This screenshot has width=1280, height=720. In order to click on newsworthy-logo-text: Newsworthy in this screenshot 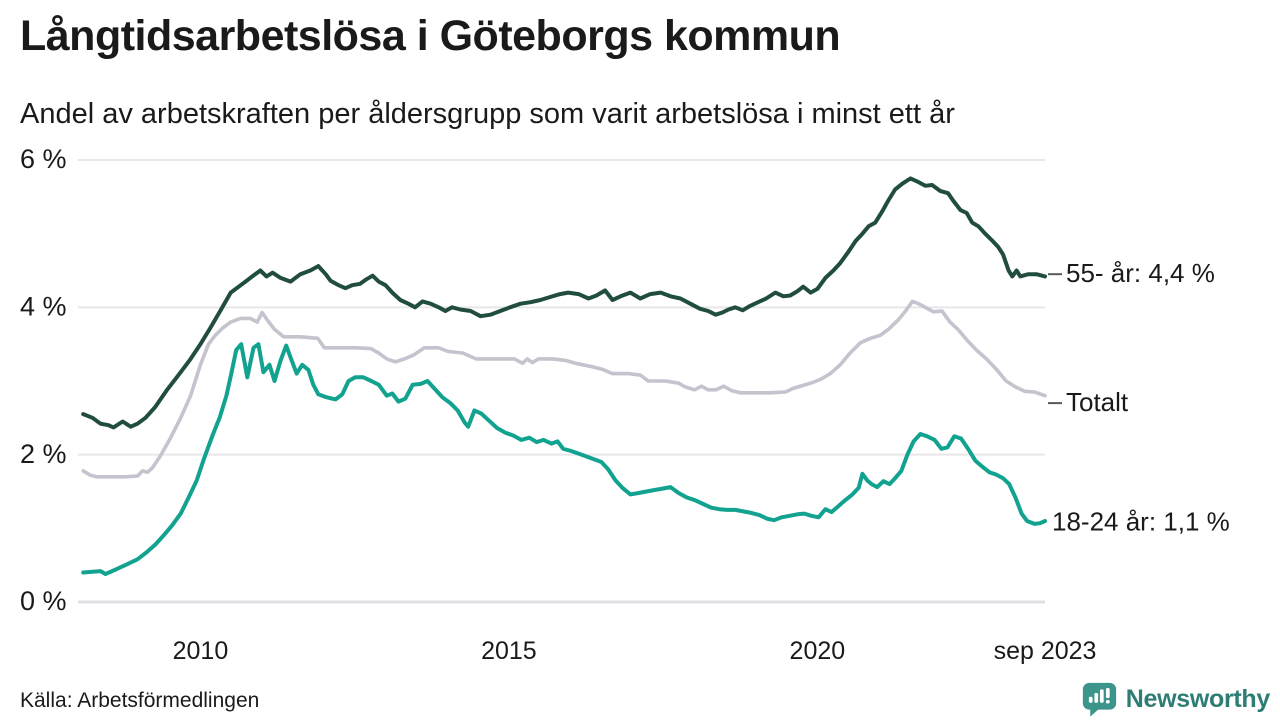, I will do `click(1198, 699)`.